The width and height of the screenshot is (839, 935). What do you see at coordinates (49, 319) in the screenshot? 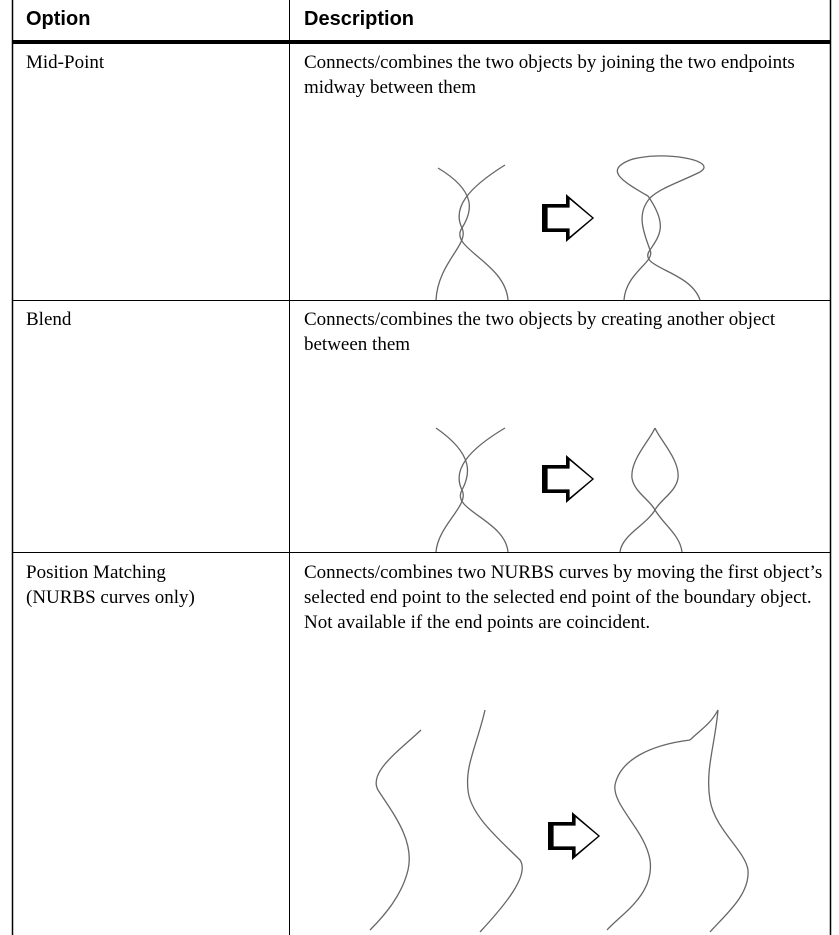
I see `option-cell: Blend` at bounding box center [49, 319].